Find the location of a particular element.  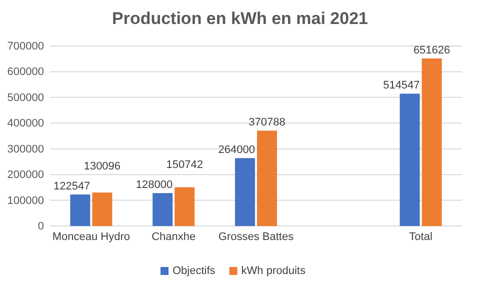

legend-label: Objectifs is located at coordinates (194, 271).